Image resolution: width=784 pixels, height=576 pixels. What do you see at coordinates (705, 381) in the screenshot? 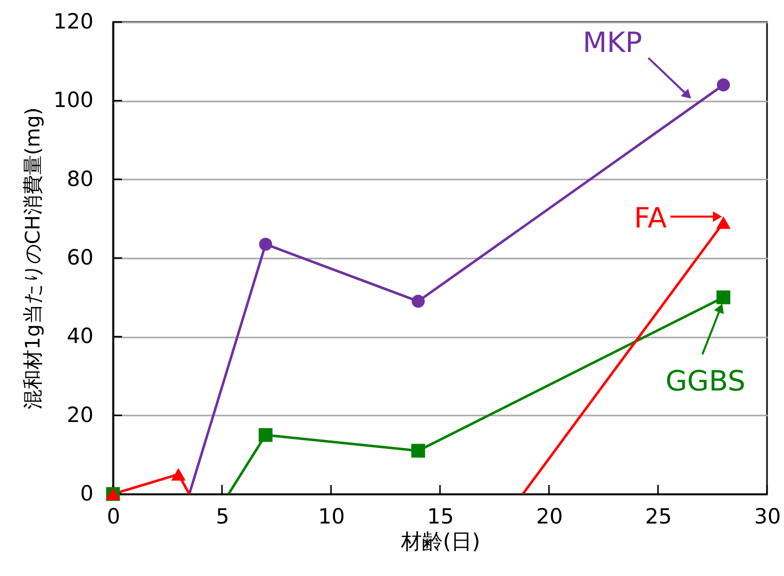
I see `series-label: GGBS` at bounding box center [705, 381].